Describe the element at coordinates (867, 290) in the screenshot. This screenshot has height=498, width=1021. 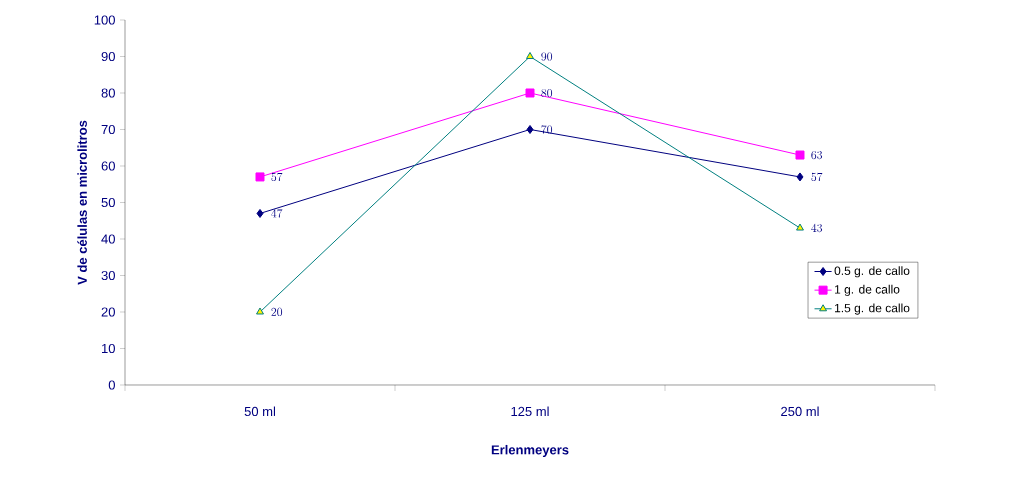
I see `legend-label: 1 g. de callo` at that location.